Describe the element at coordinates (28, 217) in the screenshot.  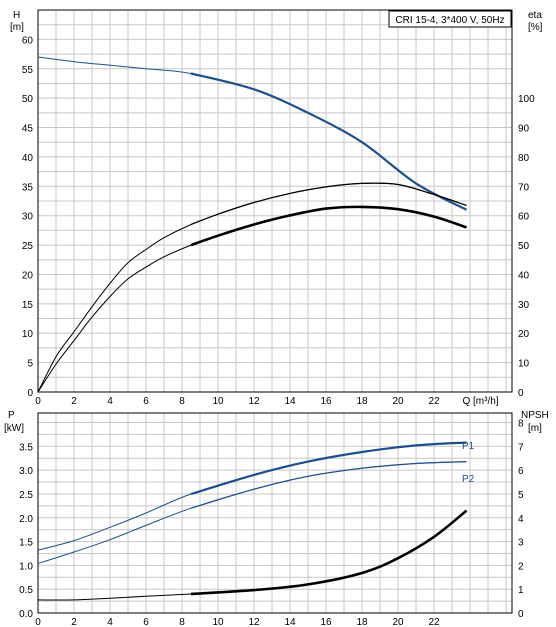
I see `top-left-tick-label: 30` at that location.